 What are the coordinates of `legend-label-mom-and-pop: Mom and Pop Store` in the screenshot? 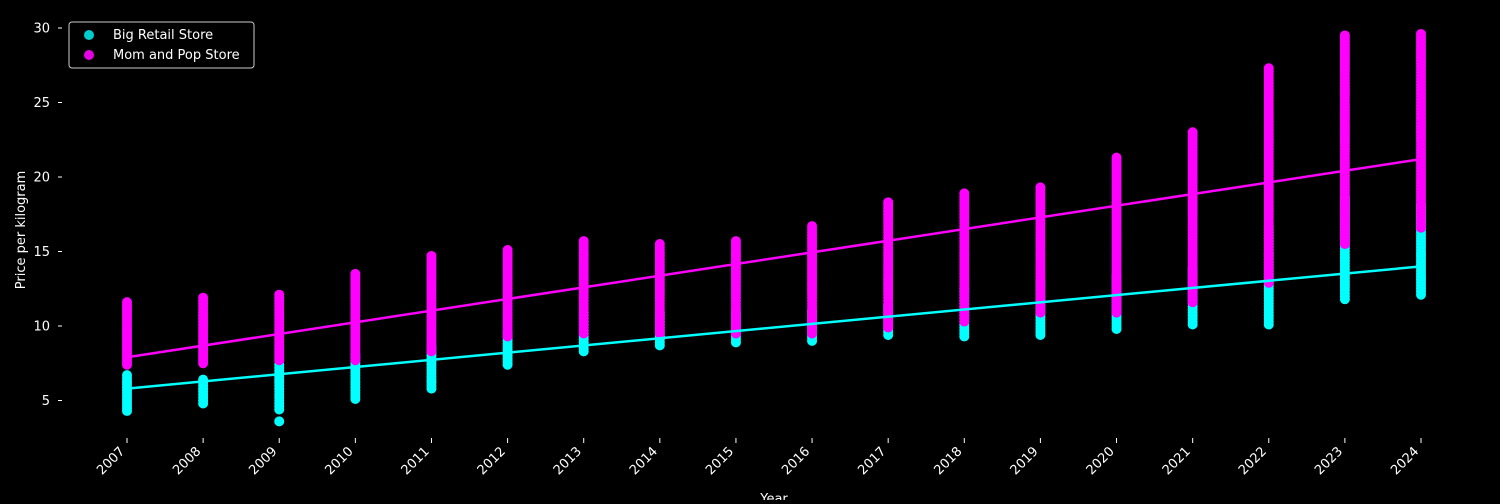 It's located at (176, 55).